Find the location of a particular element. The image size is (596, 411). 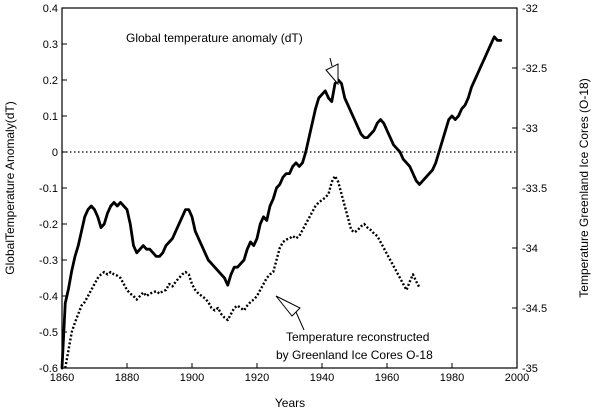

x-tick-label: 1960 is located at coordinates (387, 378).